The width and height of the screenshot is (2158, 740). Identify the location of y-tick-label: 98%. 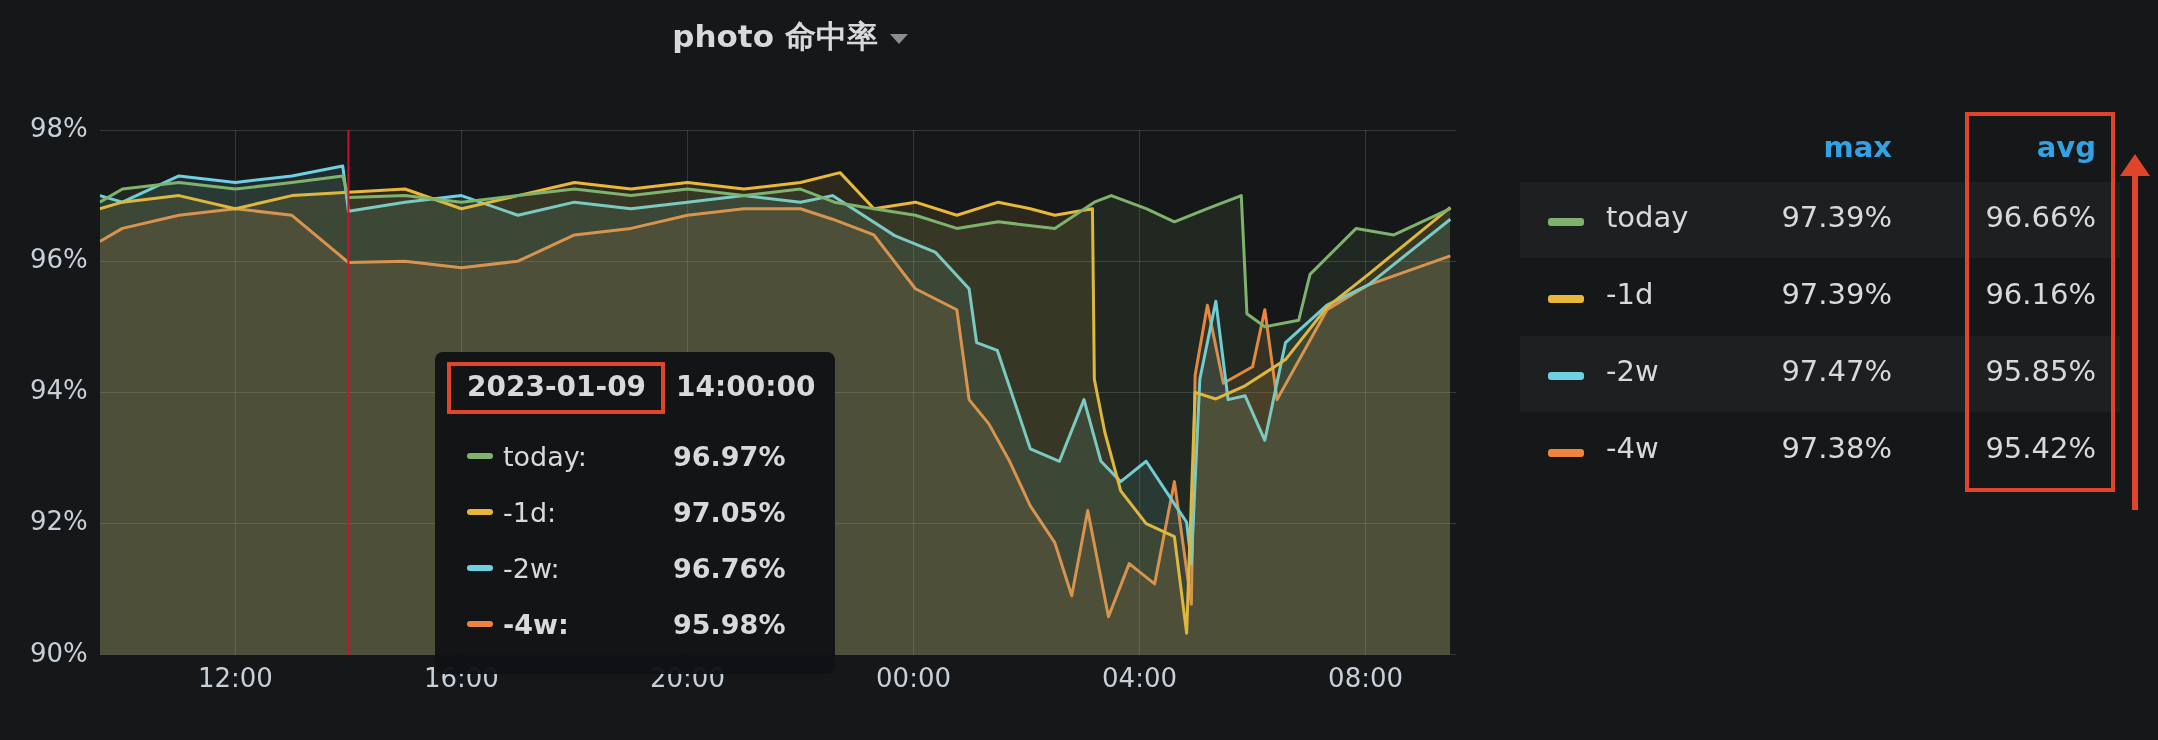
(58, 127).